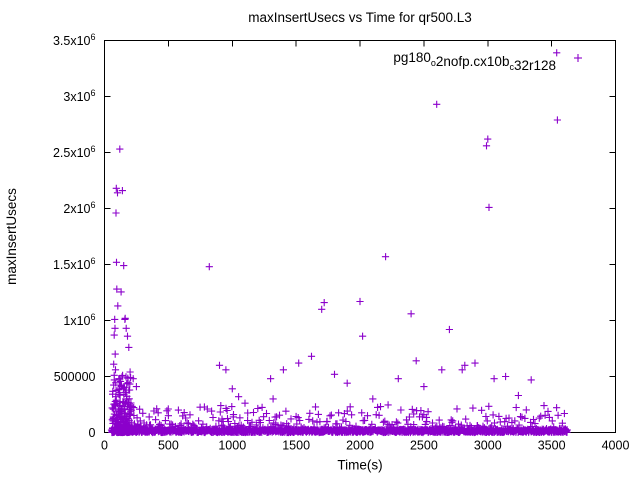 The image size is (640, 480). I want to click on y-tick-label: 0, so click(92, 433).